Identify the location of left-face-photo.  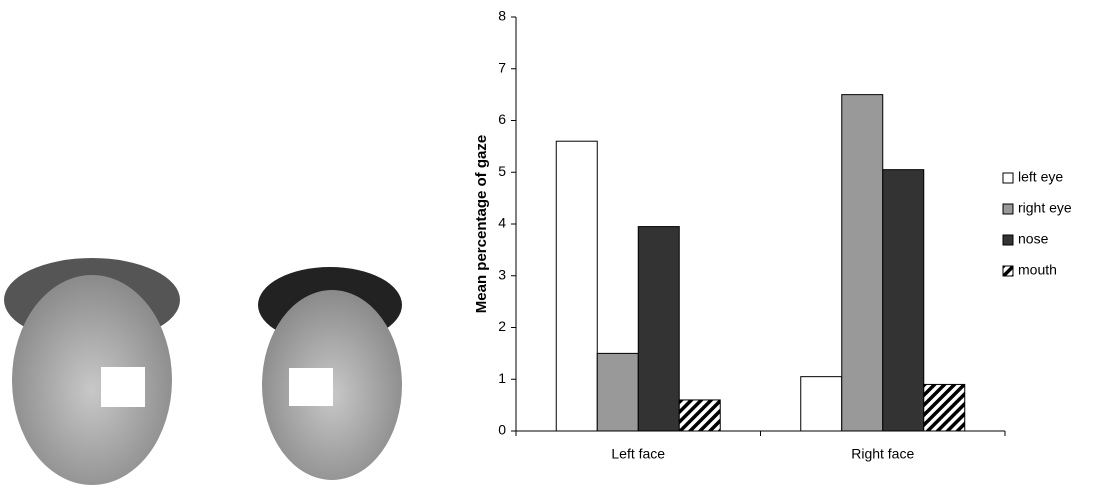
(92, 371).